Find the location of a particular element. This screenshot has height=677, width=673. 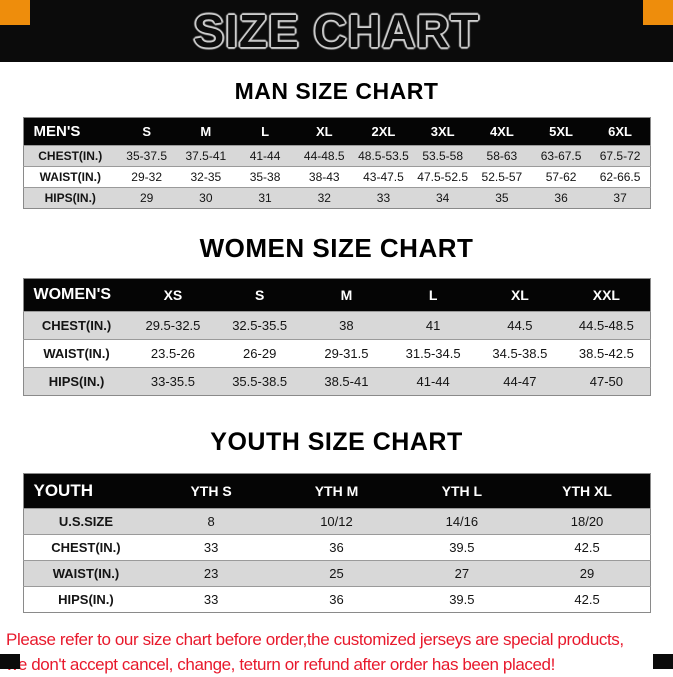

youth-hips-row: HIPS(IN.) 33 36 39.5 42.5 is located at coordinates (336, 599).